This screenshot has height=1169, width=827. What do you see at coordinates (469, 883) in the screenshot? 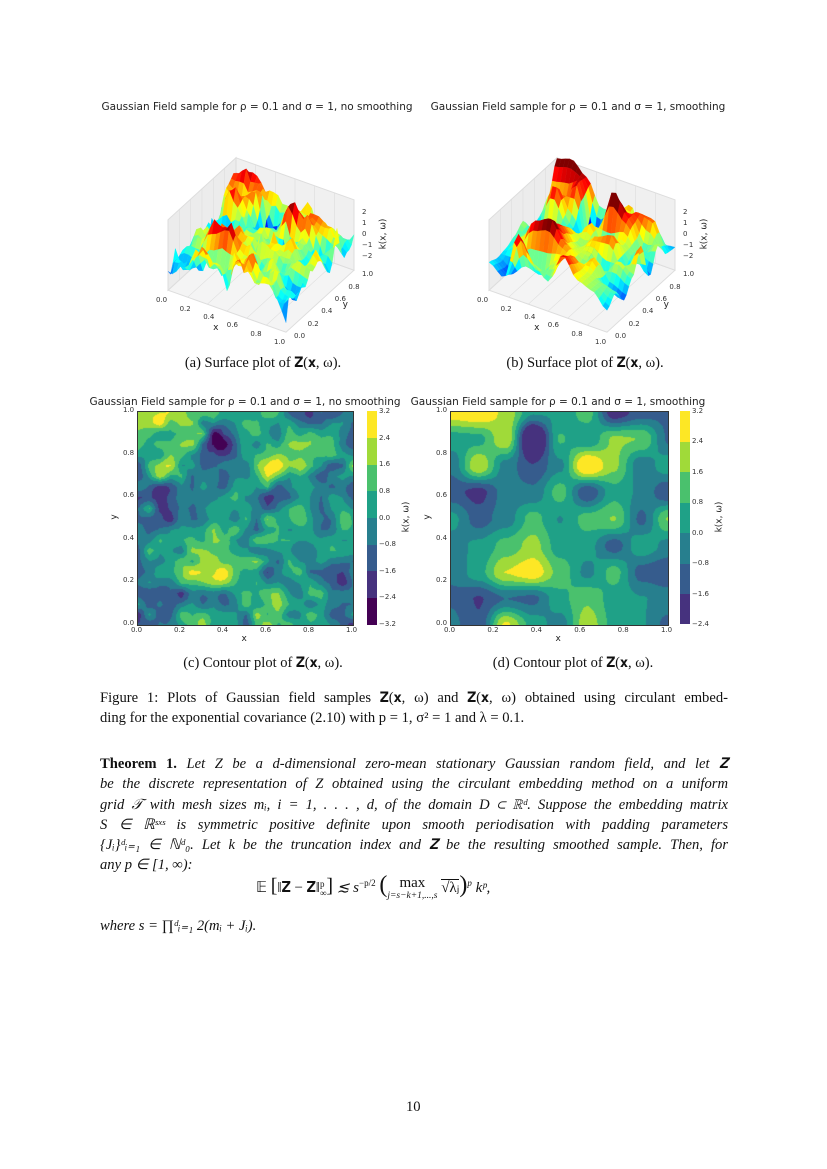
I see `power: p` at bounding box center [469, 883].